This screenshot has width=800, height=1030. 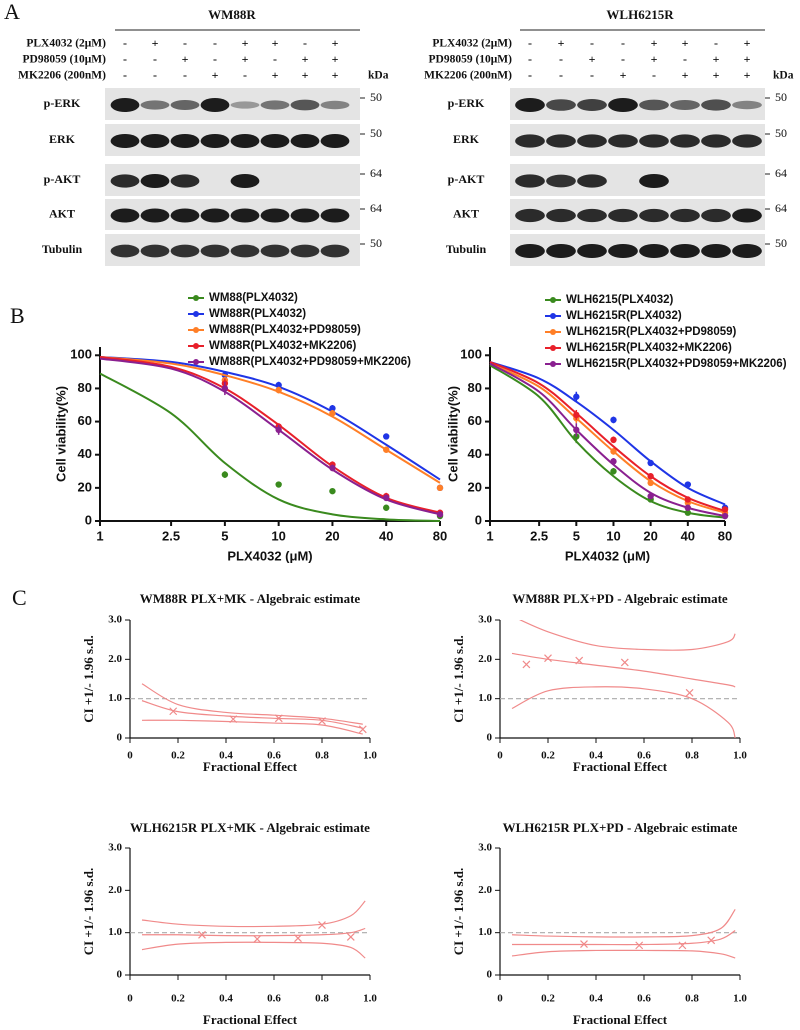 What do you see at coordinates (88, 519) in the screenshot?
I see `y-tick-label: 0` at bounding box center [88, 519].